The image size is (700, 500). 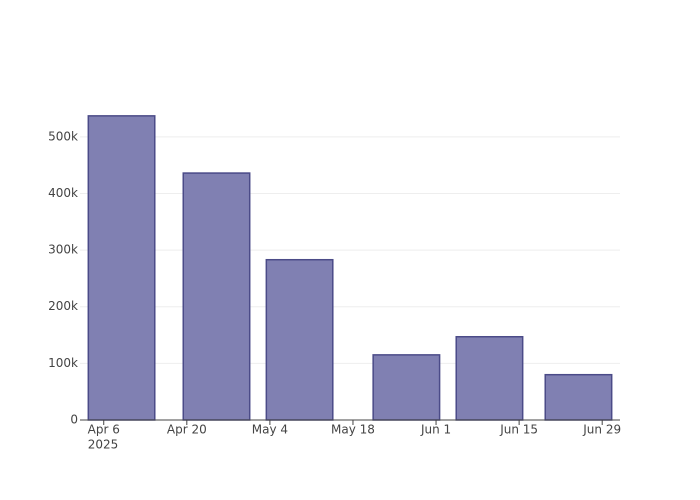 I want to click on y-tick-label: 0, so click(x=74, y=420).